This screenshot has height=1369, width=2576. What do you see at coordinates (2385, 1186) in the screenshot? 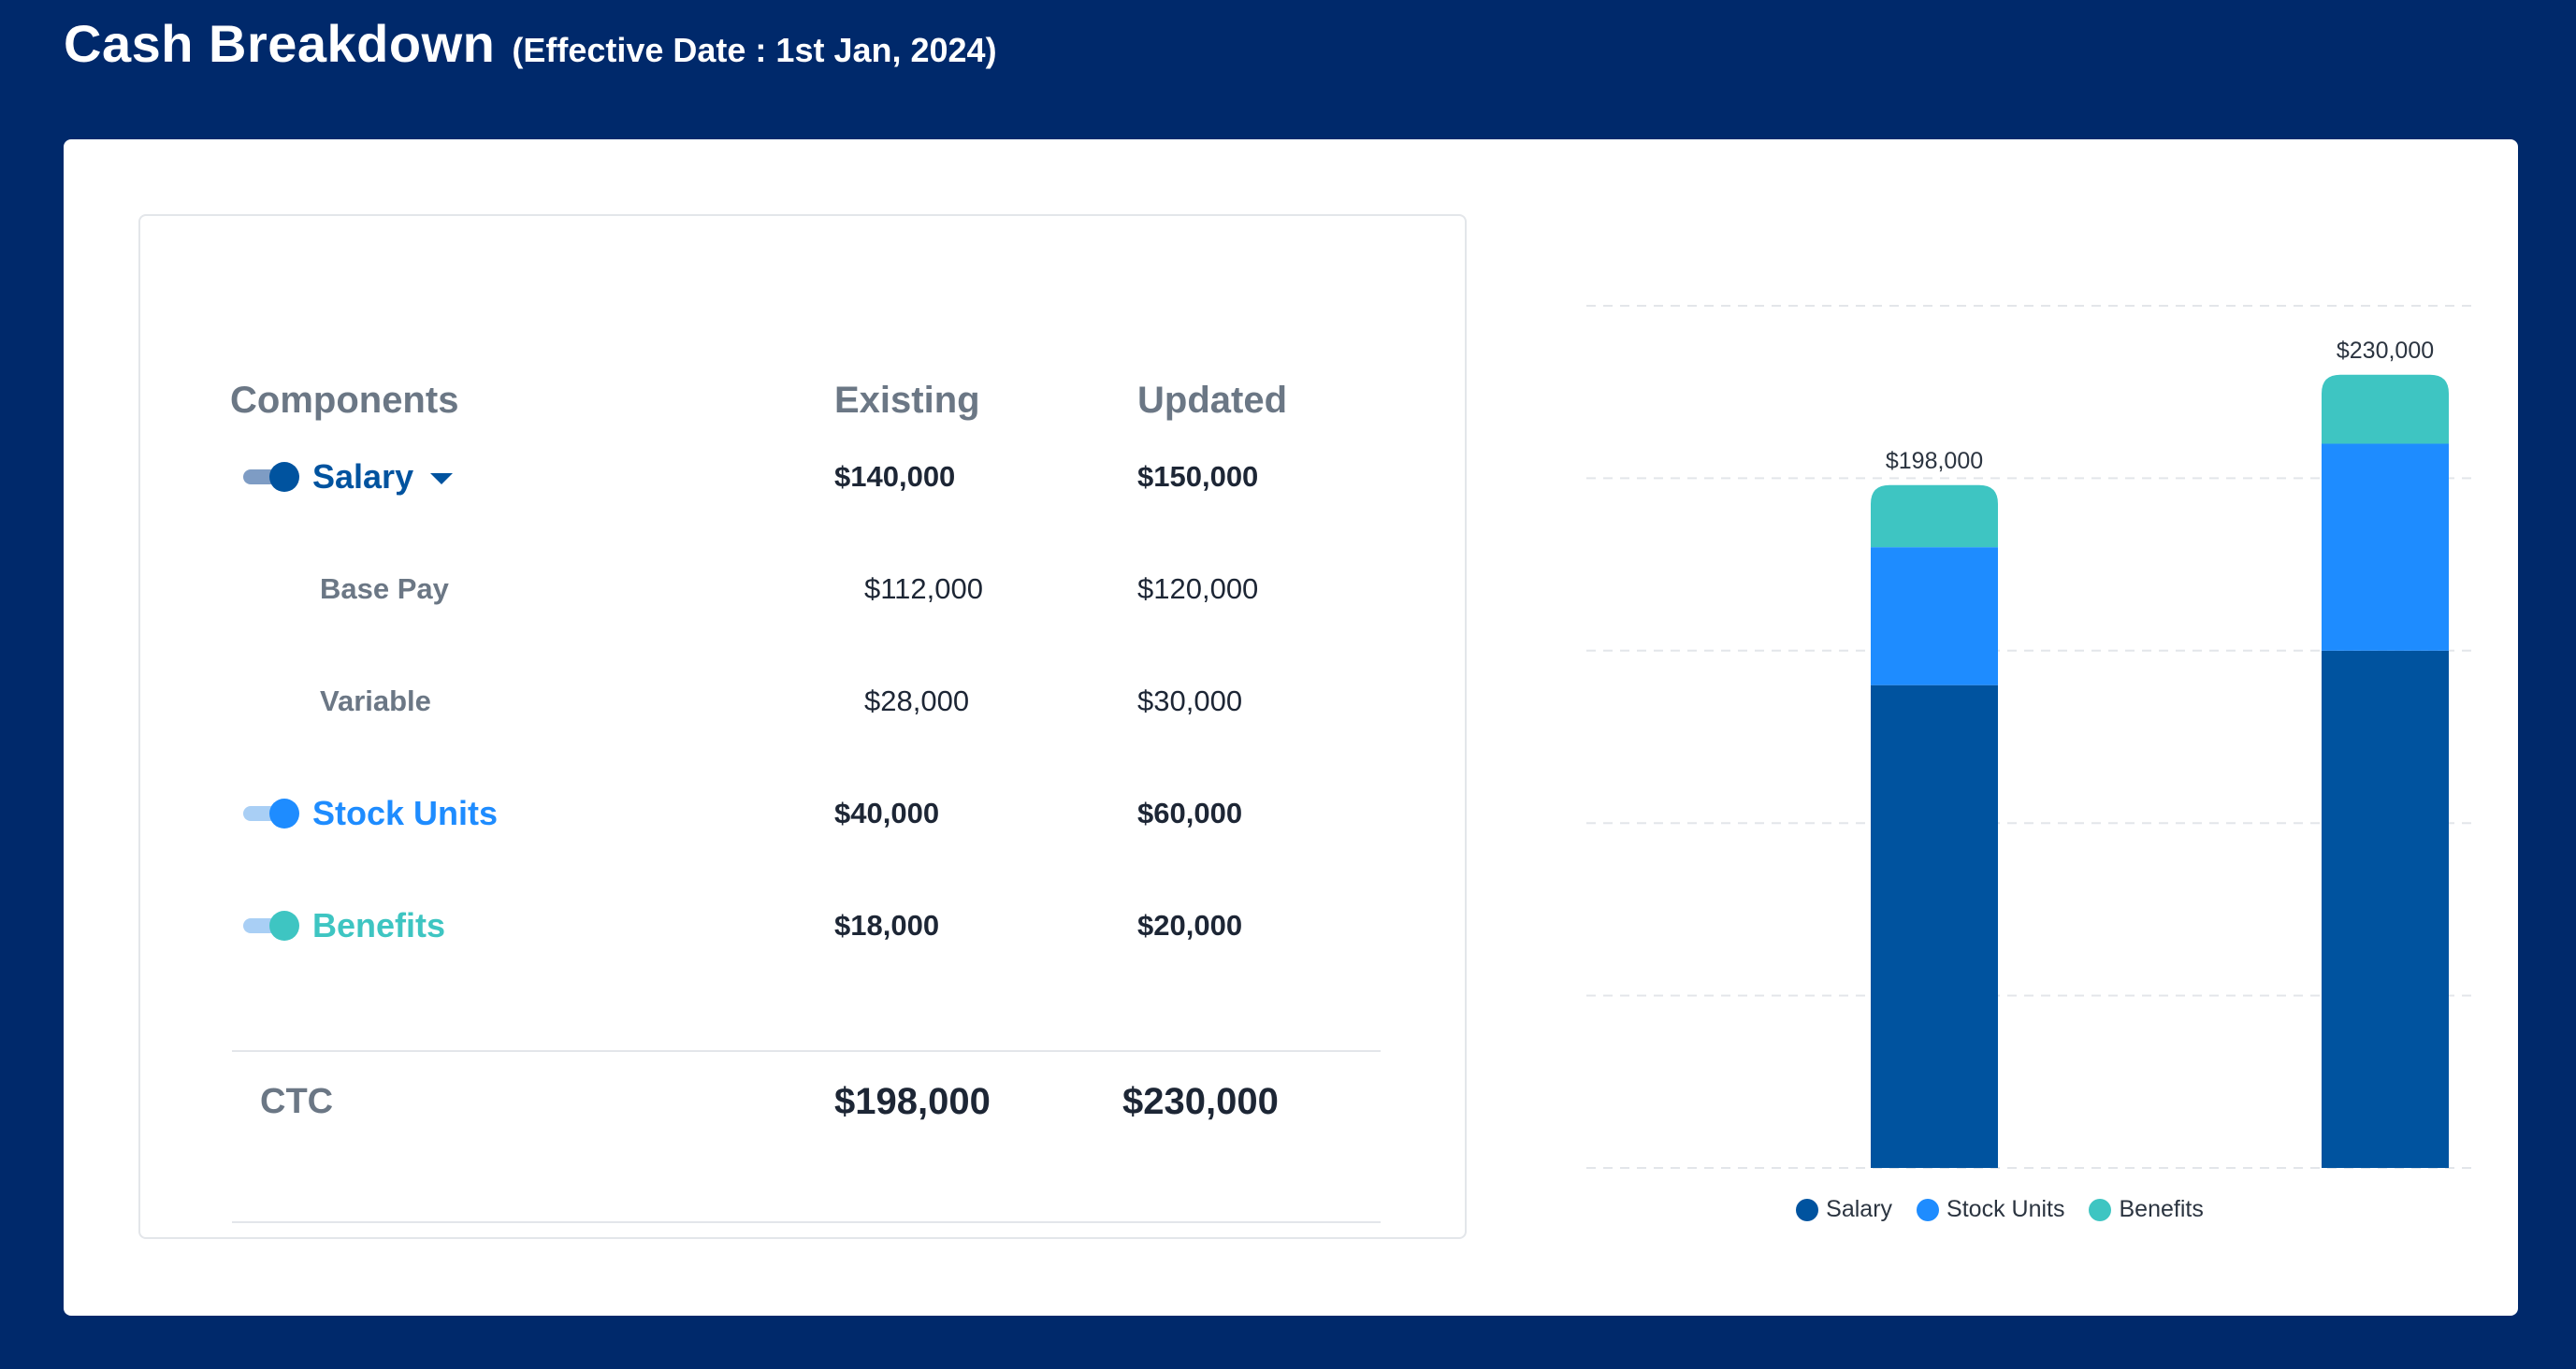
I see `x-tick-label: Updated` at bounding box center [2385, 1186].